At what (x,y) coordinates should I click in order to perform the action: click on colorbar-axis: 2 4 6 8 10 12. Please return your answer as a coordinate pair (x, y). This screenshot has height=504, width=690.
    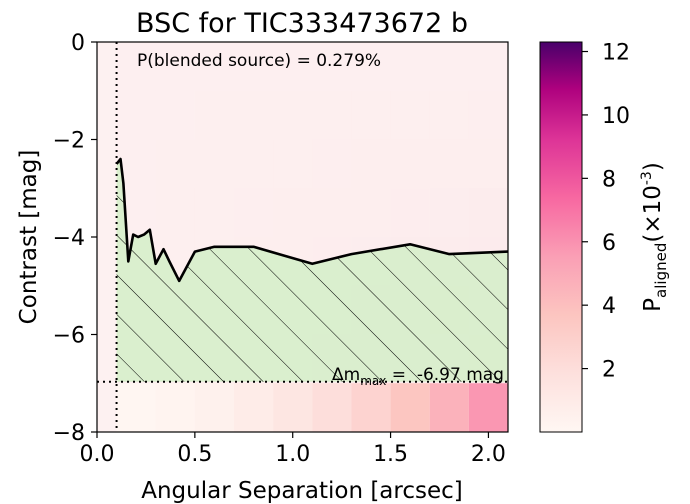
    Looking at the image, I should click on (606, 212).